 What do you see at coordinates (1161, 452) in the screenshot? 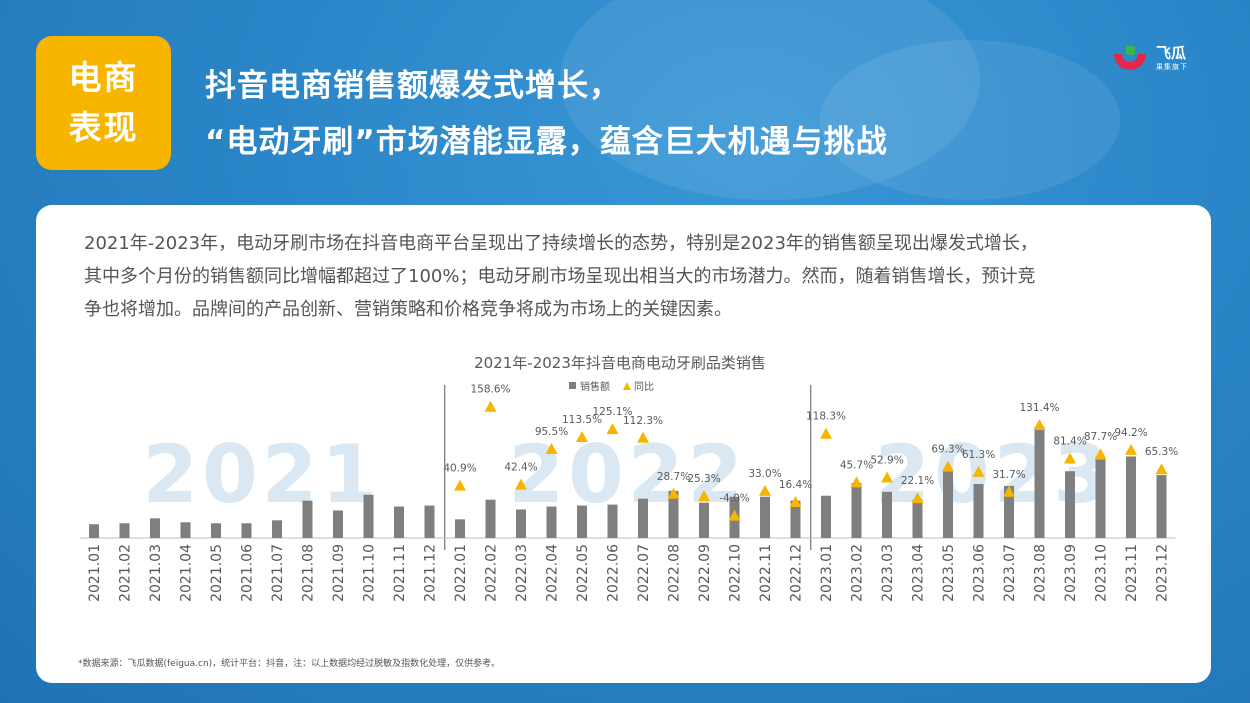
I see `yoy-data-label: 65.3%` at bounding box center [1161, 452].